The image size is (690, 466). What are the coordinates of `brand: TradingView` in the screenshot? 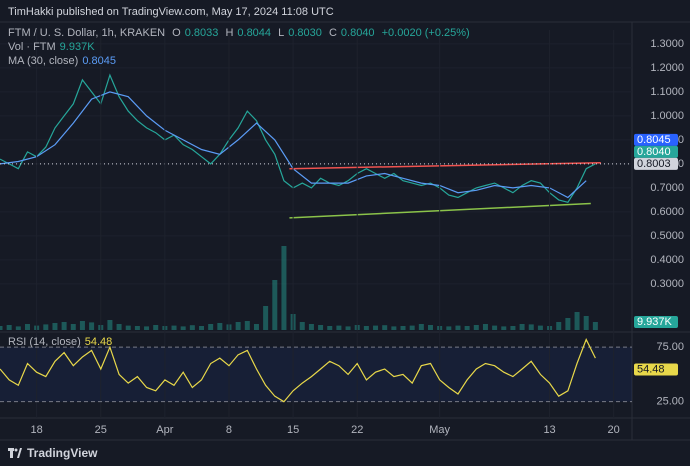 It's located at (62, 453).